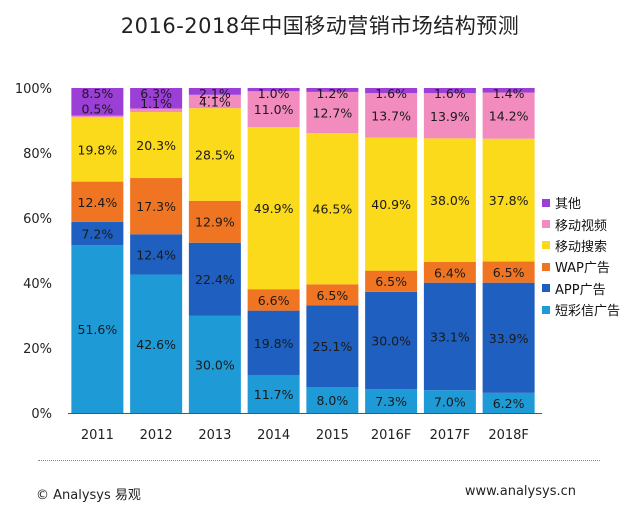 This screenshot has width=640, height=524. Describe the element at coordinates (332, 435) in the screenshot. I see `x-tick-label: 2015` at that location.